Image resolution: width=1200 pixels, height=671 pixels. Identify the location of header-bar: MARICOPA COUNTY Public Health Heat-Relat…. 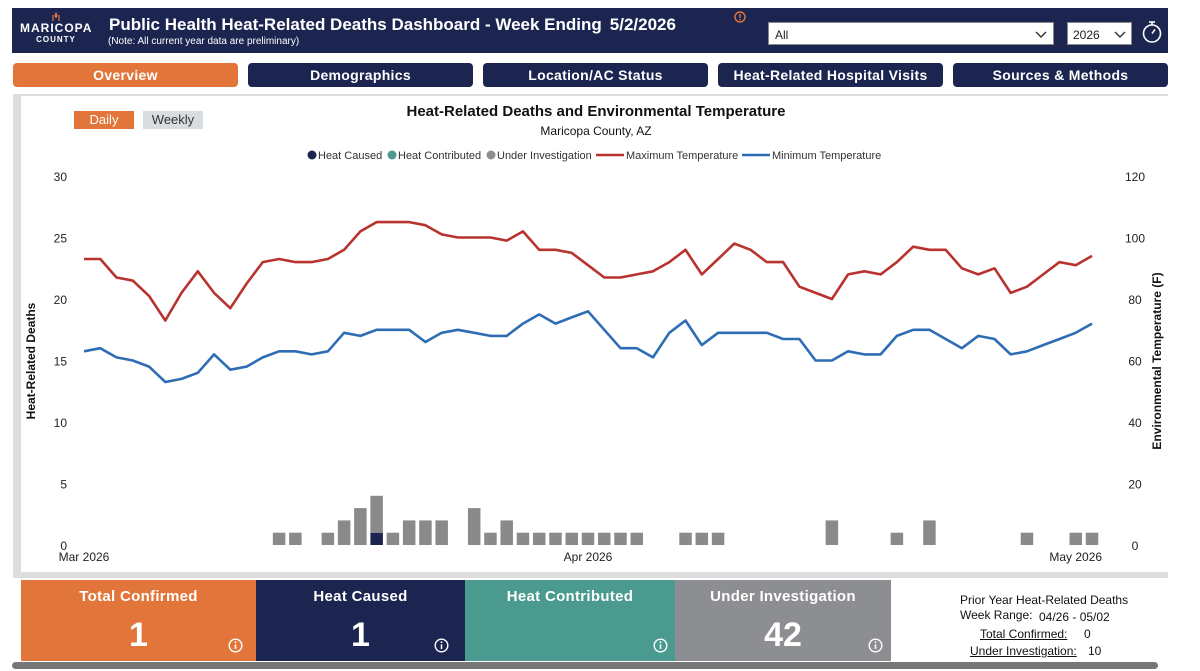
(590, 30).